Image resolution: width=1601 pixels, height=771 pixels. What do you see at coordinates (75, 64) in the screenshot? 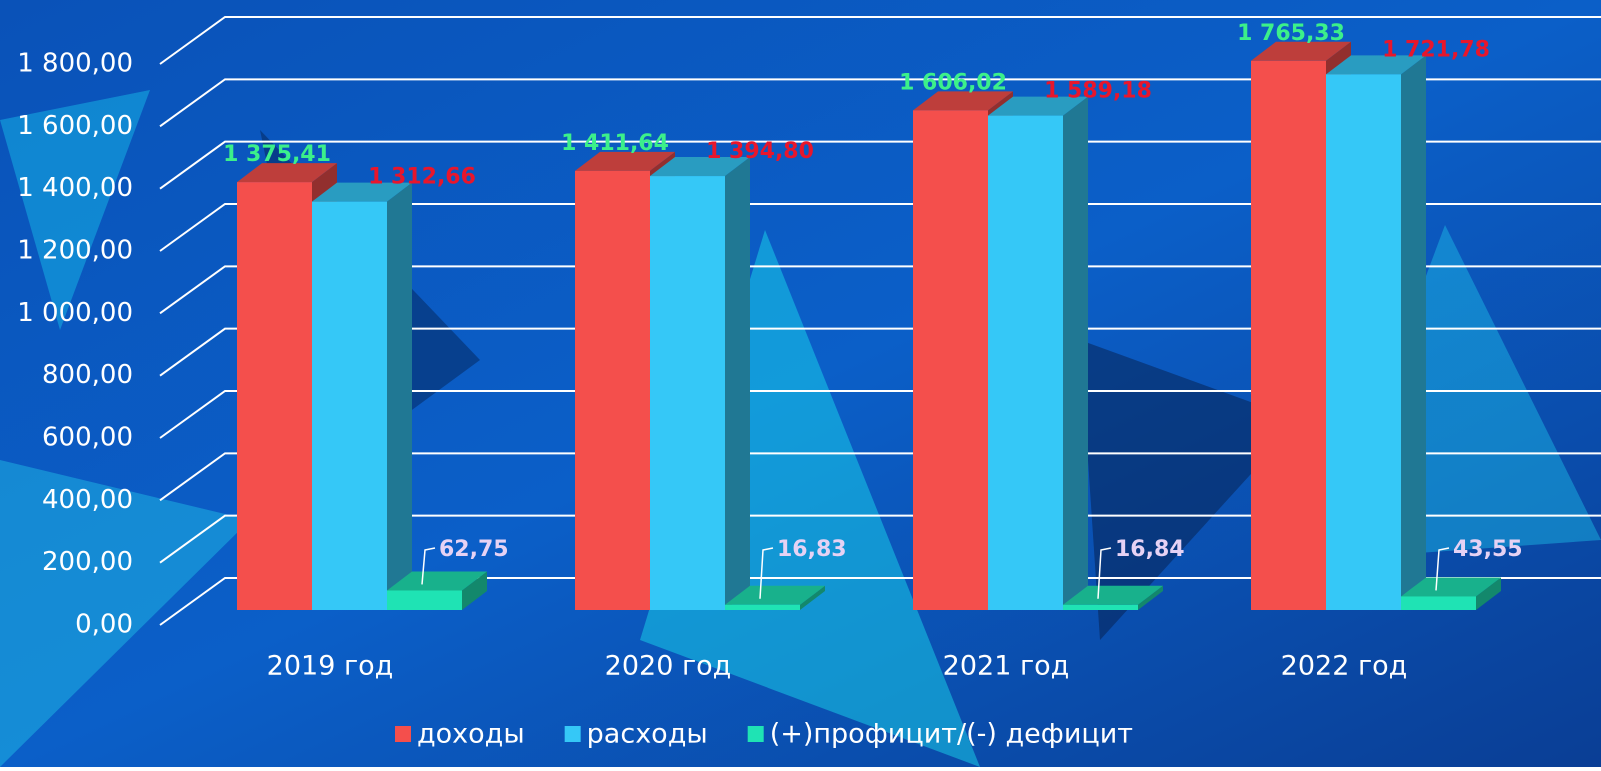
I see `y-tick-label: 1 800,00` at bounding box center [75, 64].